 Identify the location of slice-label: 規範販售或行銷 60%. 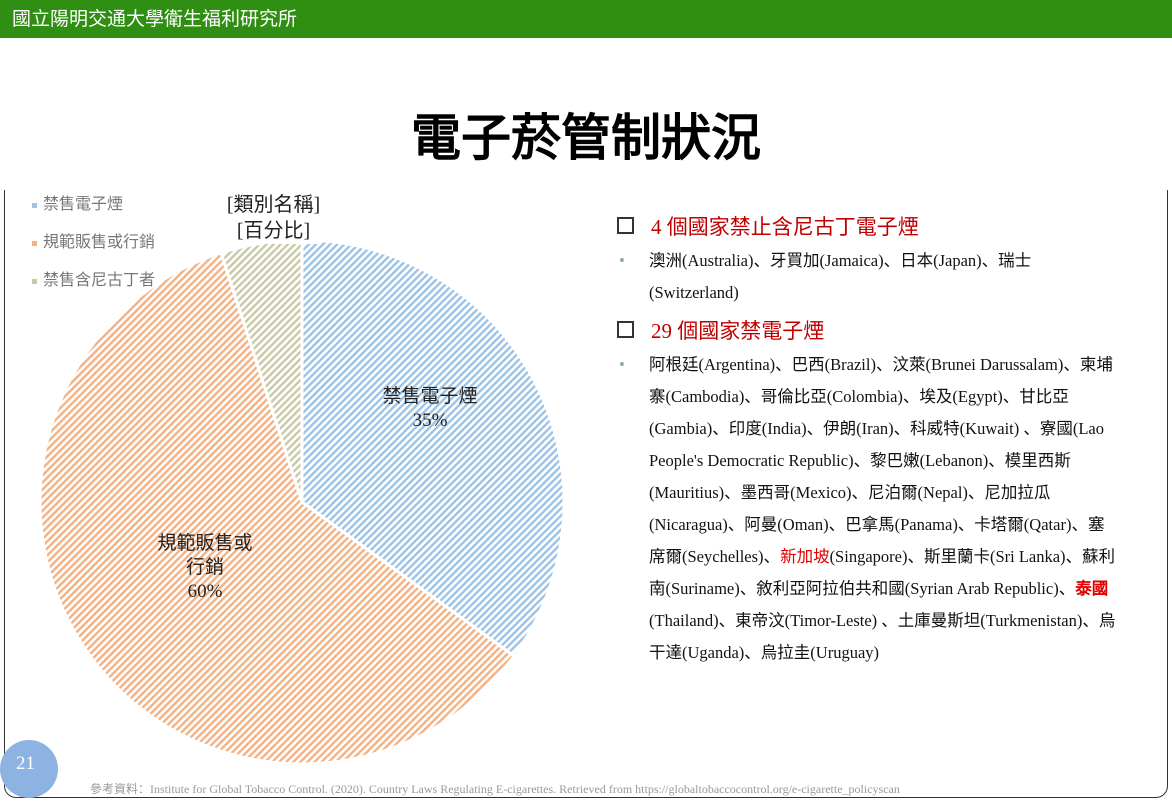
(205, 568).